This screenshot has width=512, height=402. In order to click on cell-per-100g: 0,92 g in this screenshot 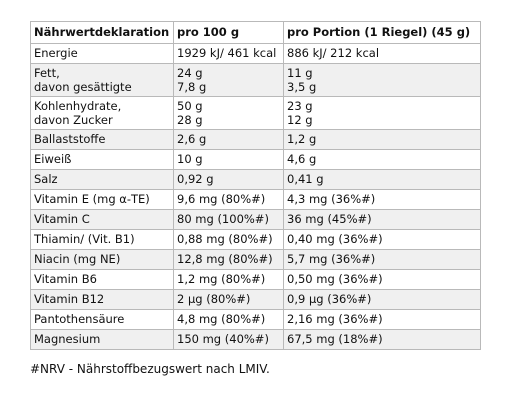, I will do `click(228, 179)`.